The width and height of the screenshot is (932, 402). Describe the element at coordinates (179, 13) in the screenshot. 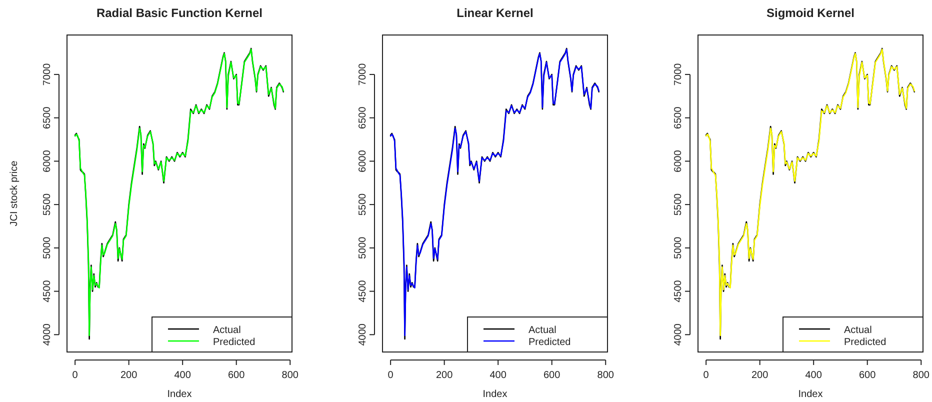

I see `chart-title: Radial Basic Function Kernel` at that location.